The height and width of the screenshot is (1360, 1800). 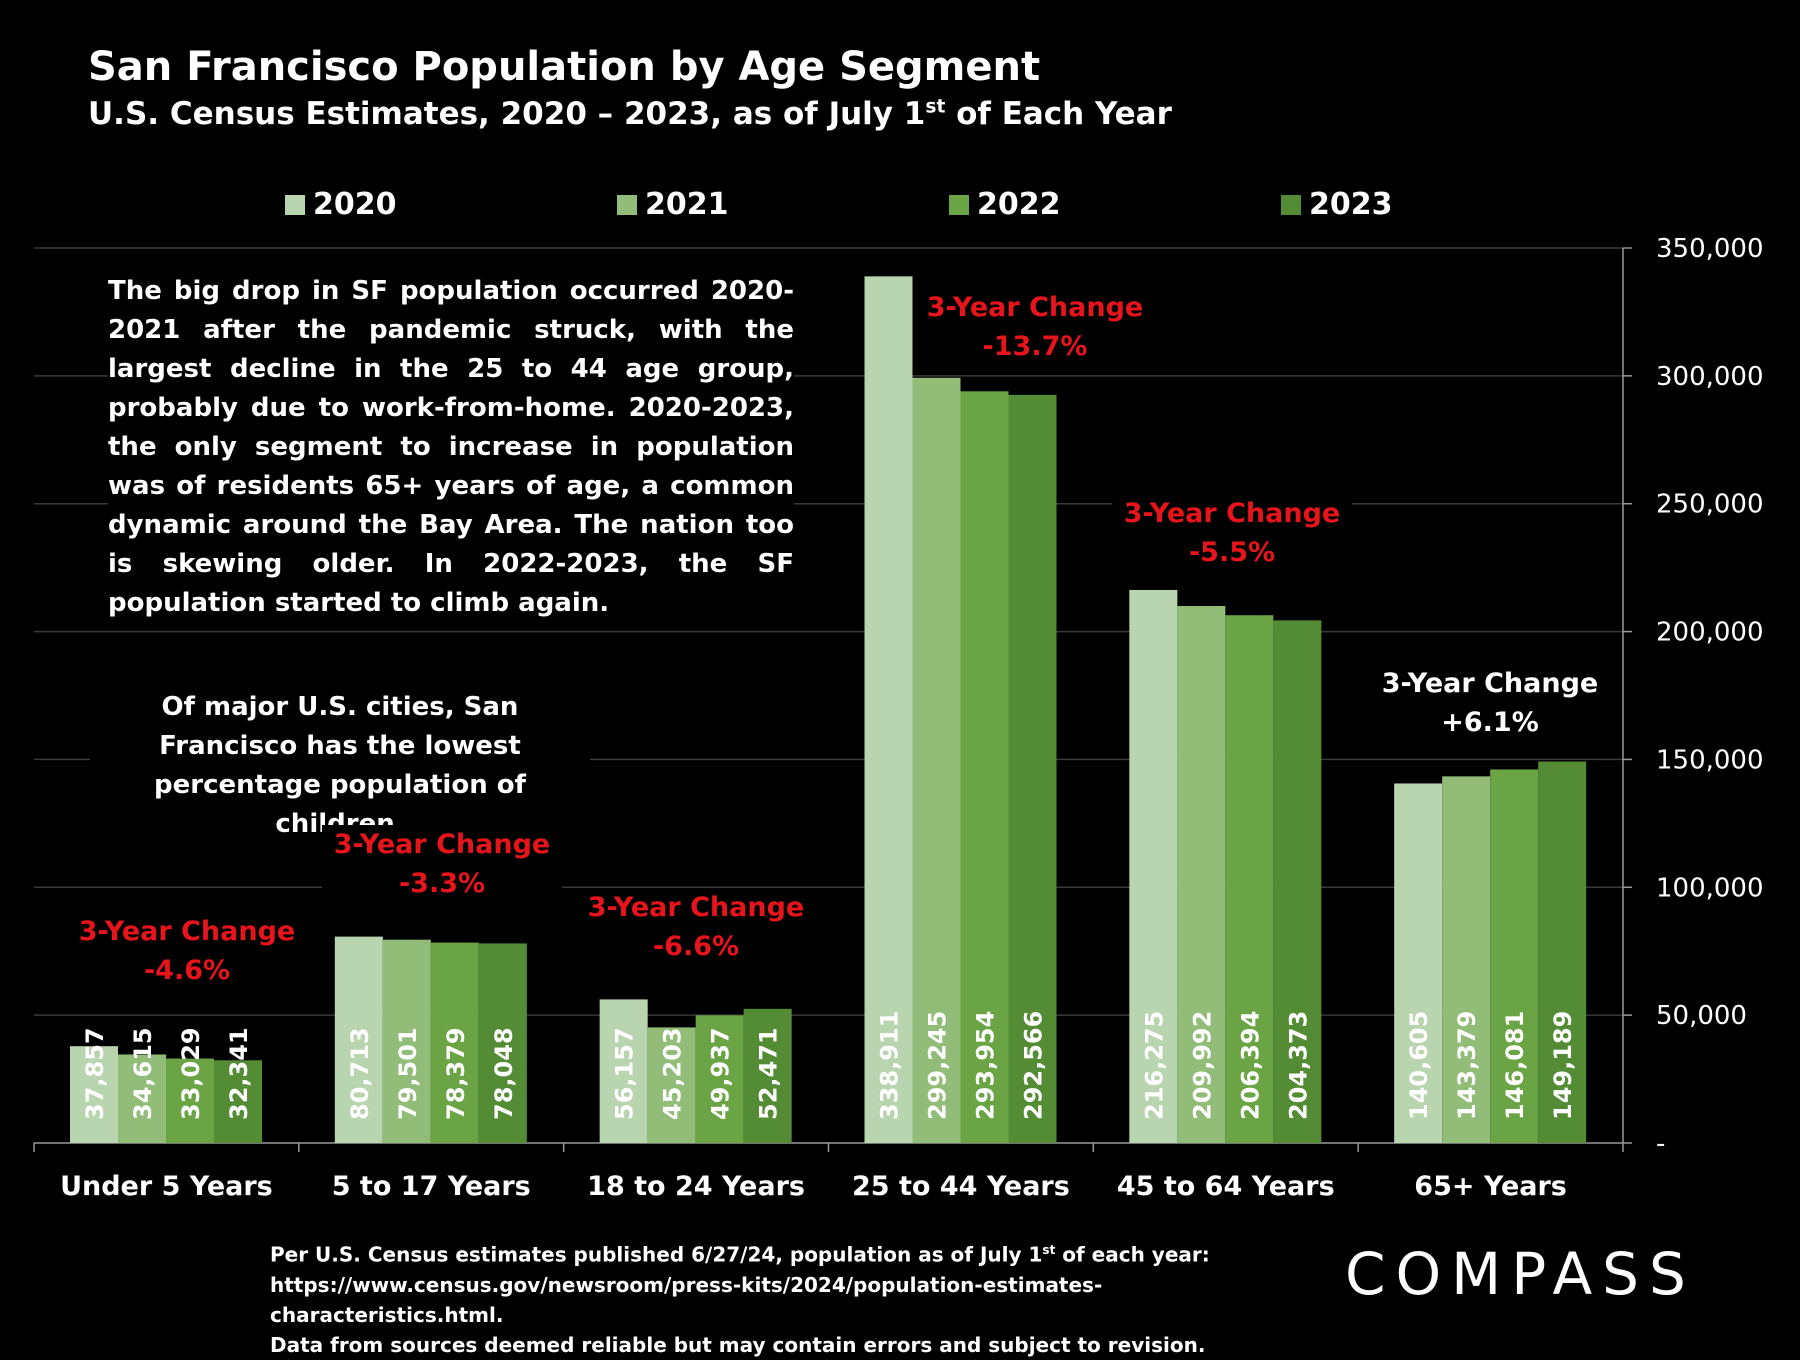 I want to click on y-tick-label: 150,000, so click(x=1710, y=760).